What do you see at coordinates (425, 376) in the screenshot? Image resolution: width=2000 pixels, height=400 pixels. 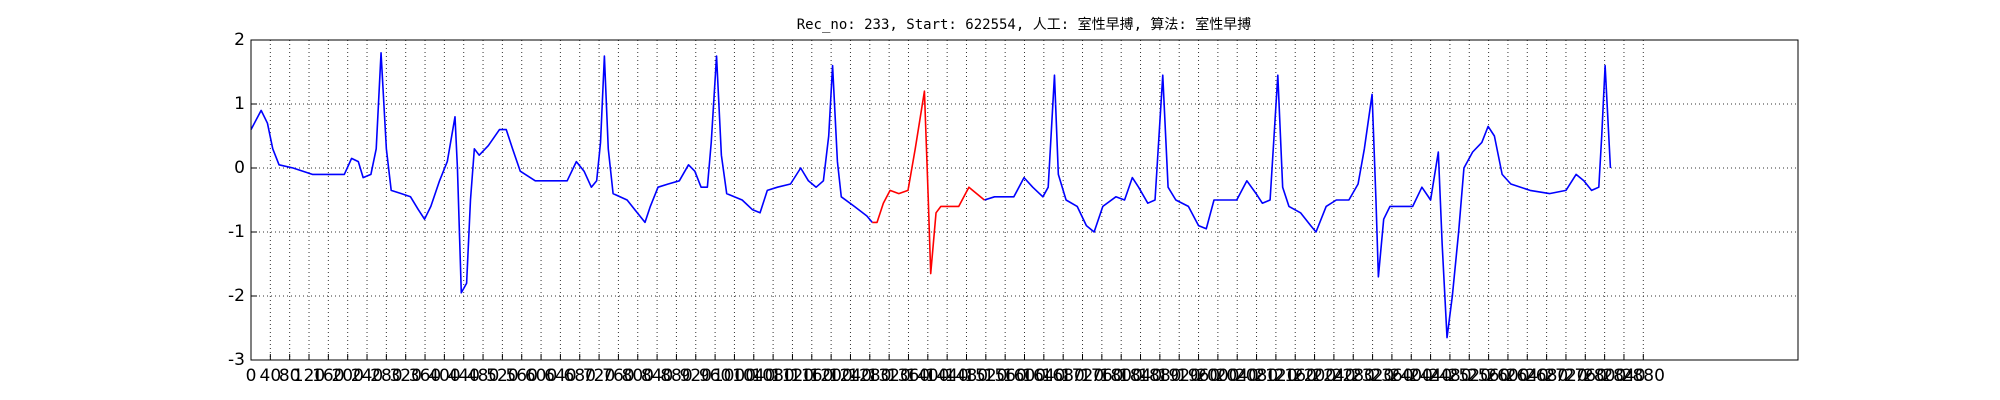 I see `x-tick-label: 360` at bounding box center [425, 376].